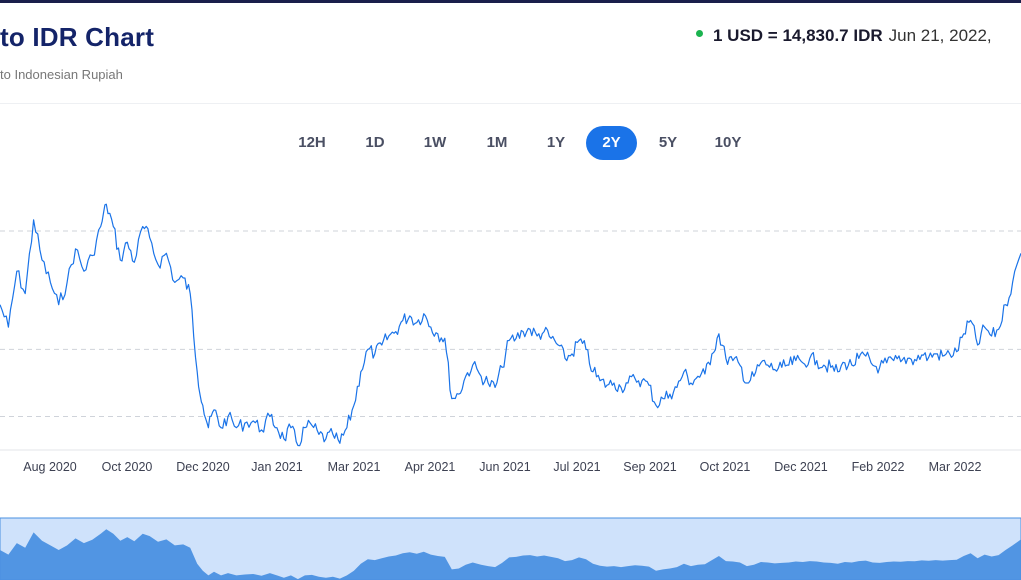  What do you see at coordinates (50, 467) in the screenshot?
I see `x-tick-label: Aug 2020` at bounding box center [50, 467].